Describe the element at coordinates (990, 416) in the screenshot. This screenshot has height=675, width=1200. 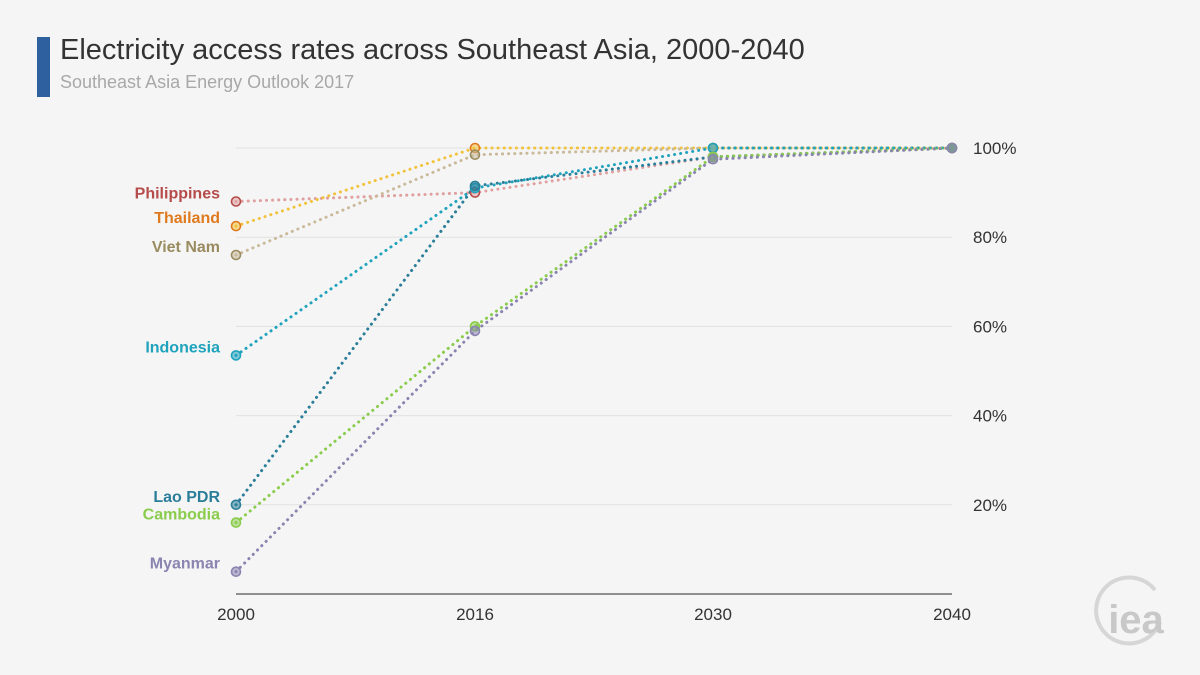
I see `y-tick-label-40: 40%` at that location.